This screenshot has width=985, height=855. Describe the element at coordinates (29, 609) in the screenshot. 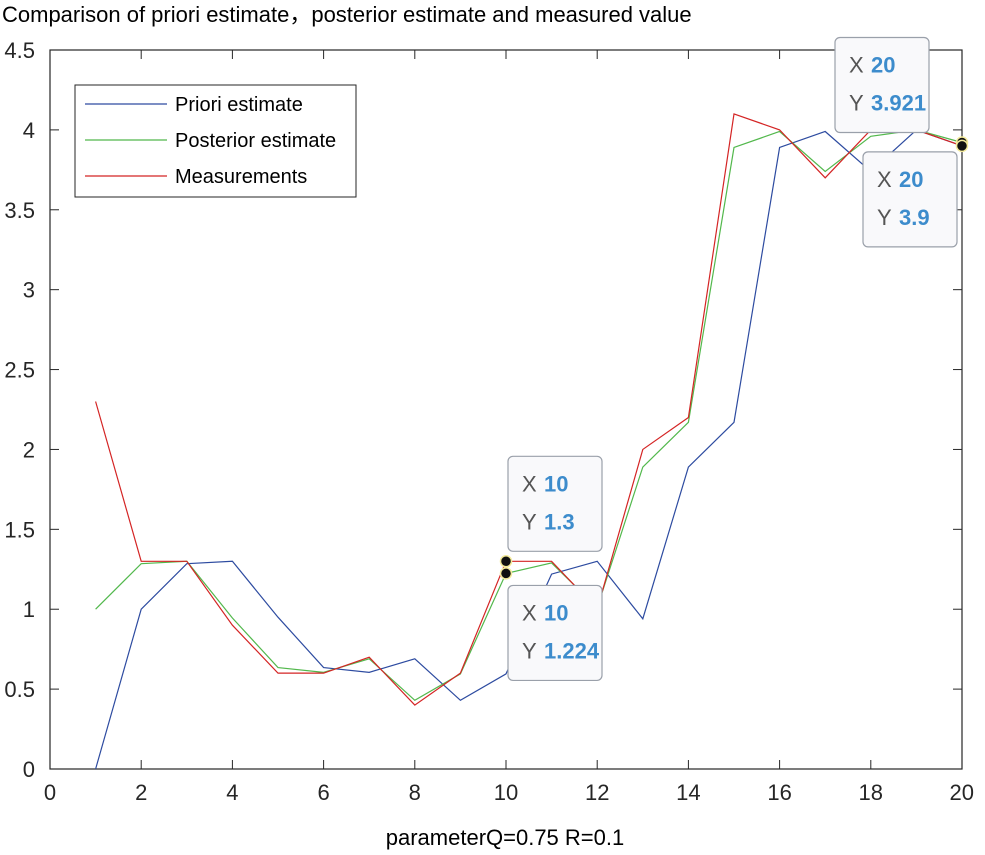

I see `y-tick-label: 1` at that location.